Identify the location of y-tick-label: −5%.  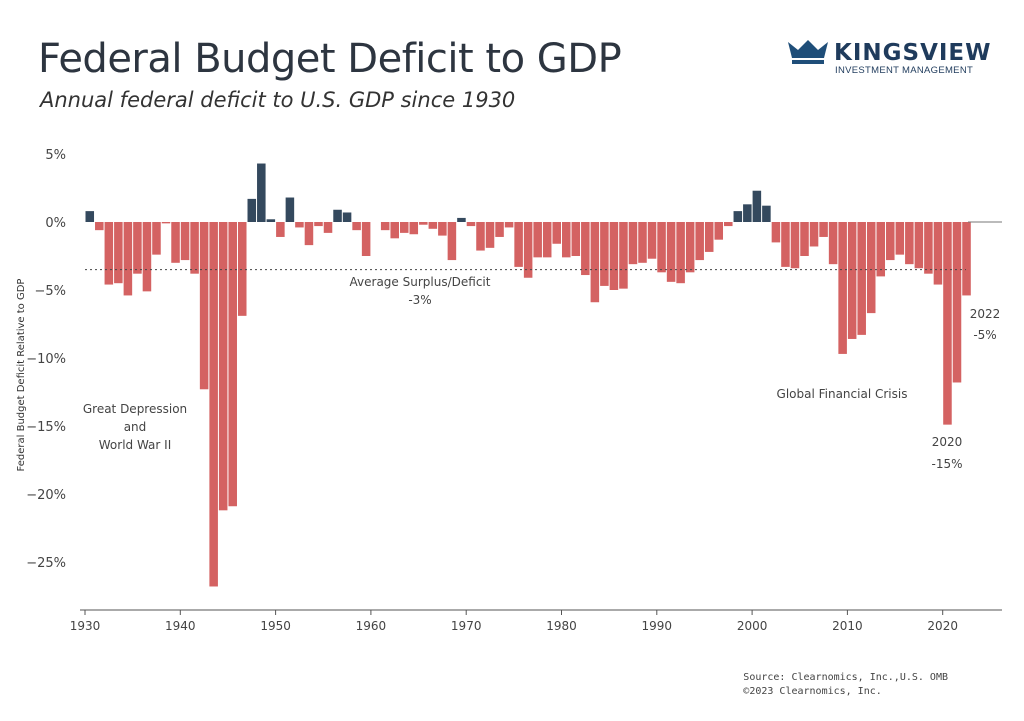
(50, 291).